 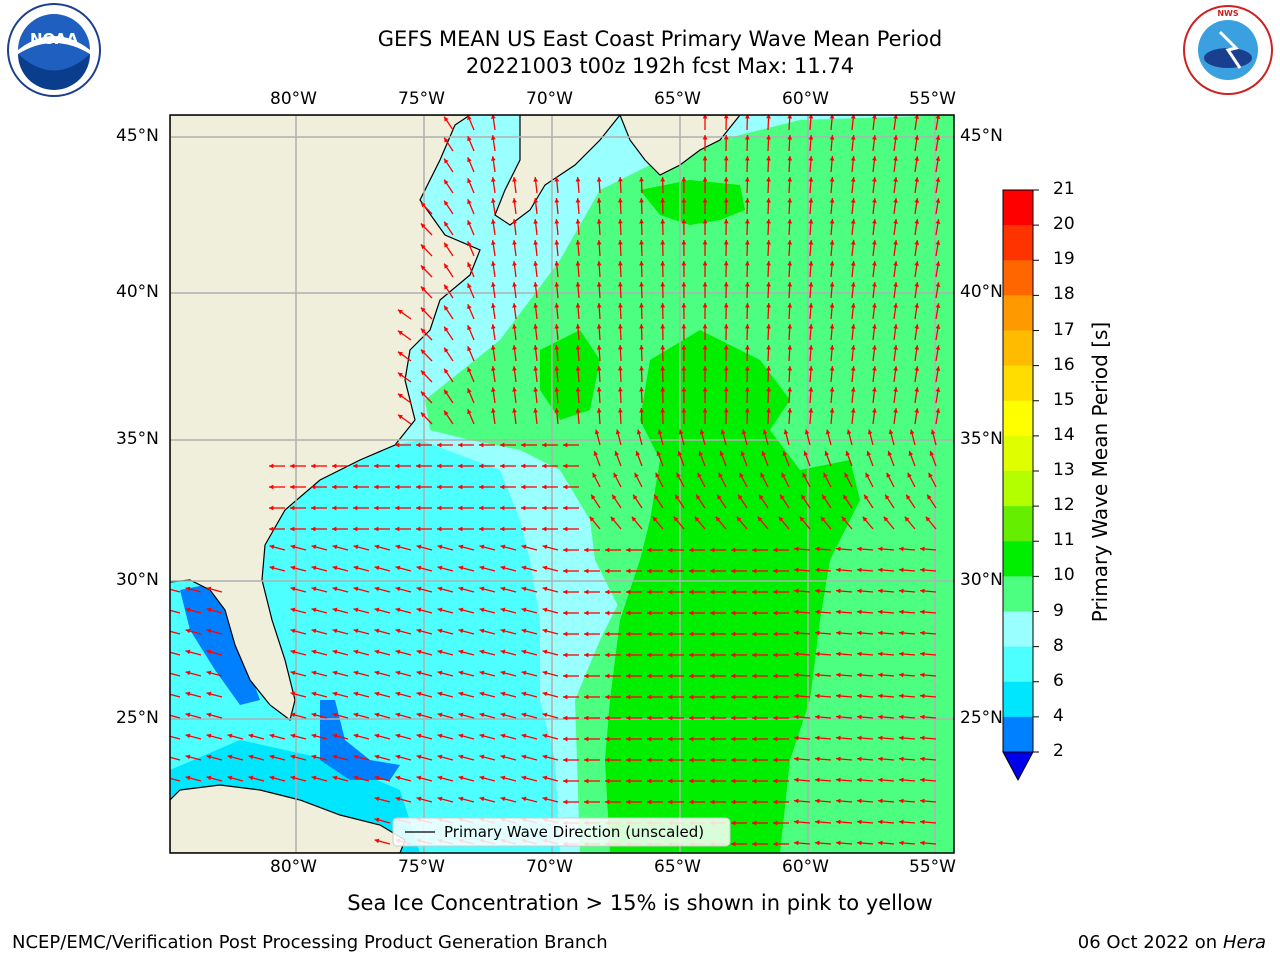 I want to click on colorbar-tick-label: 19, so click(x=1064, y=259).